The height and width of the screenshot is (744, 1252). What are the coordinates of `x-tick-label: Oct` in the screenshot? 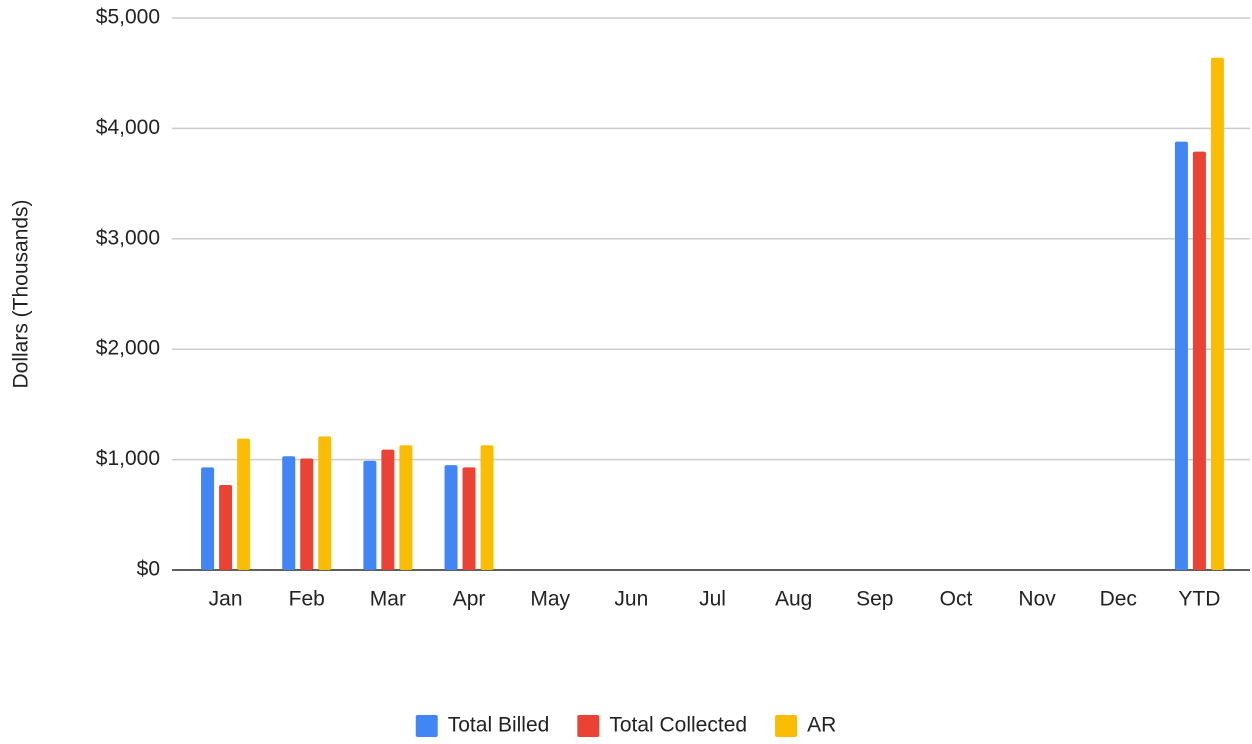 It's located at (956, 599).